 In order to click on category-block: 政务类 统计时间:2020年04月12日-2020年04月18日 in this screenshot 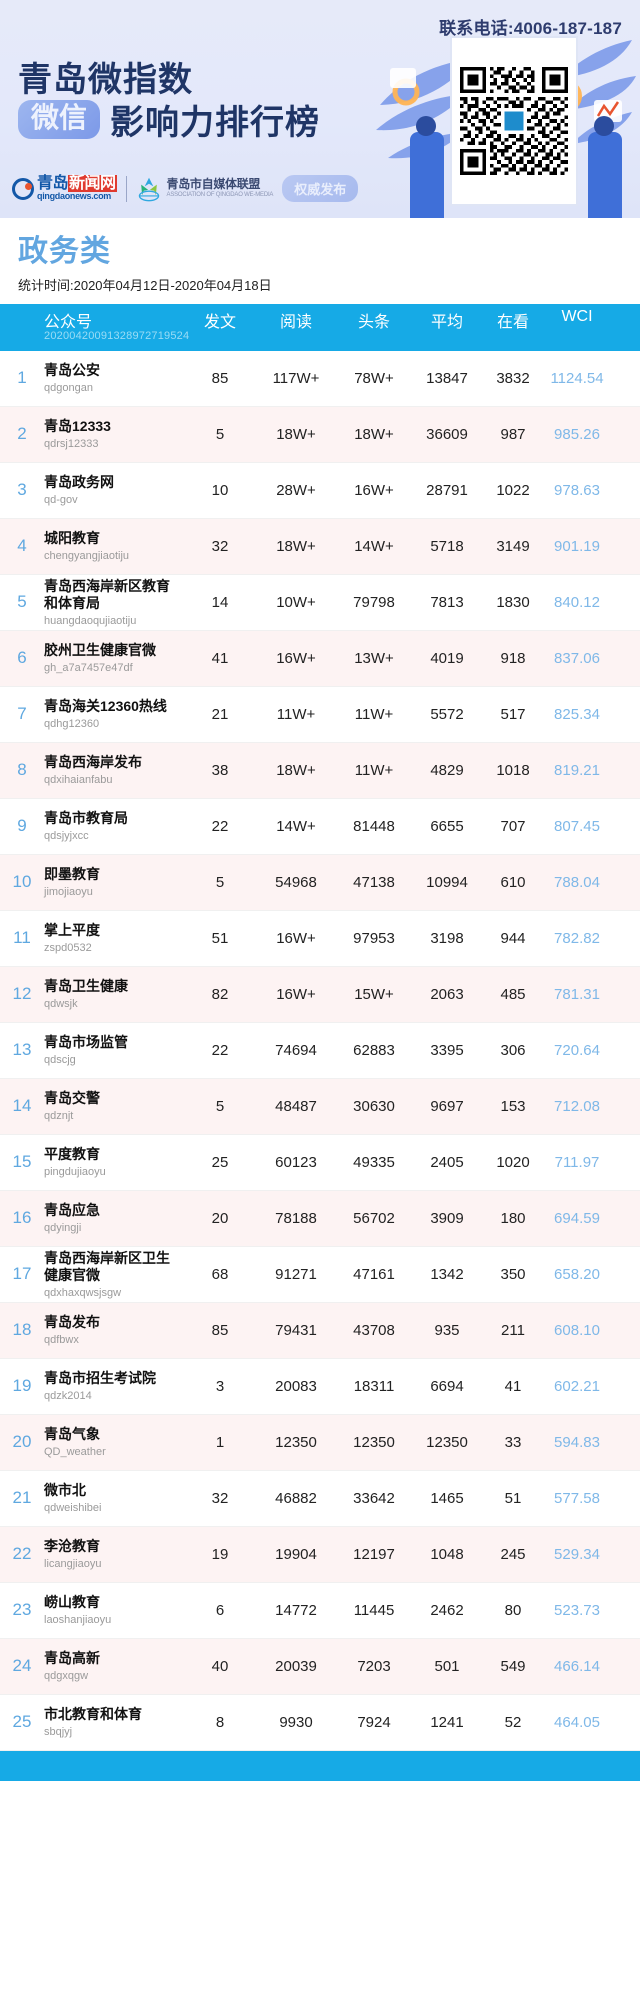, I will do `click(320, 261)`.